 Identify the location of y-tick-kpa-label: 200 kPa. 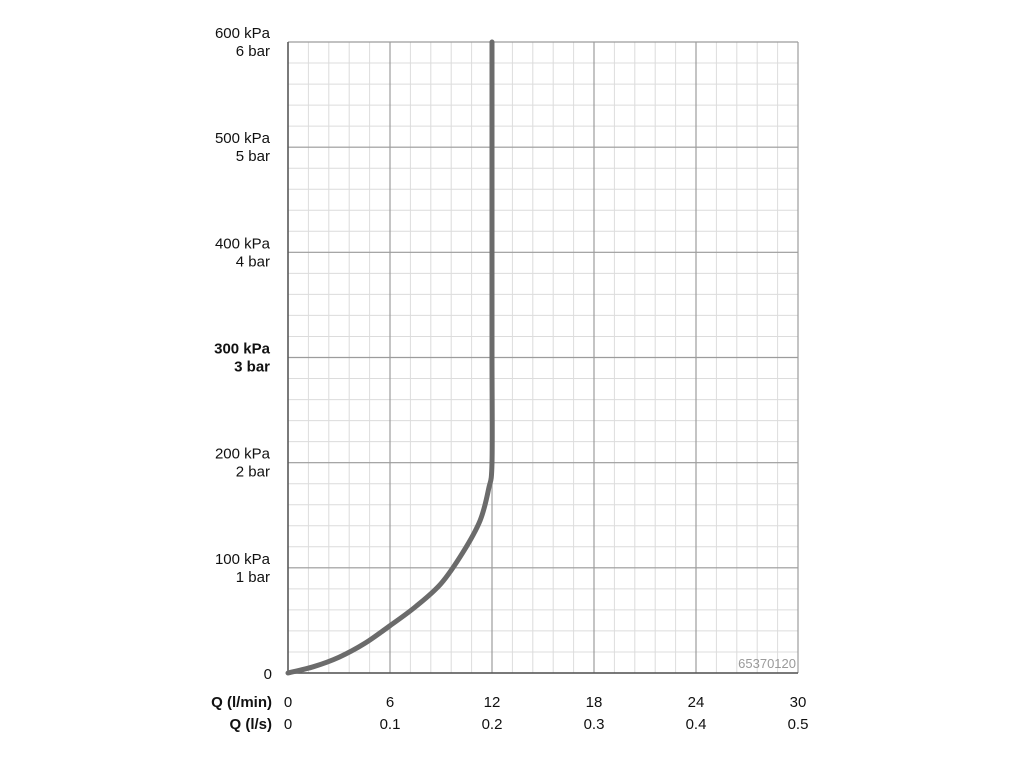
(243, 454).